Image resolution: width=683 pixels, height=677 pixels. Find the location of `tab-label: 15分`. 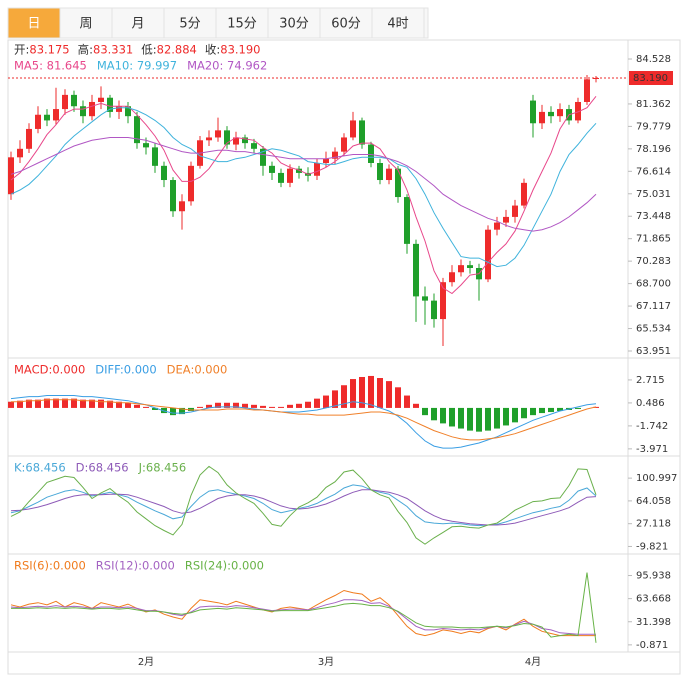

tab-label: 15分 is located at coordinates (242, 24).